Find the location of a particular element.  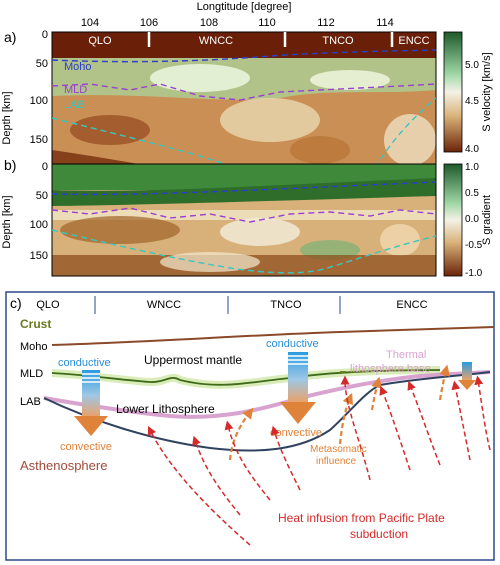

lab-label: LAB is located at coordinates (74, 105).